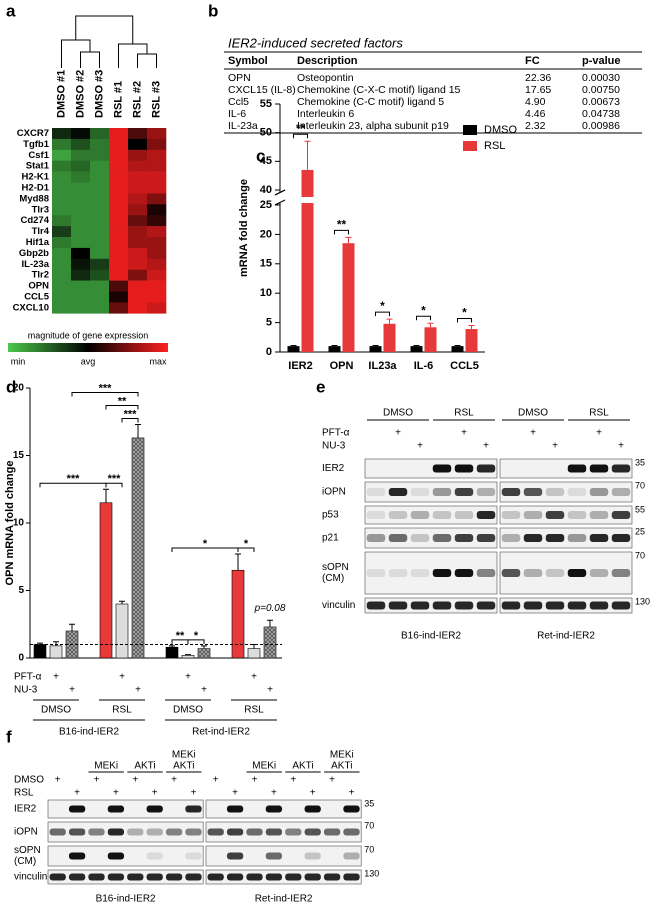  What do you see at coordinates (373, 126) in the screenshot?
I see `table-cell: Interleukin 23, alpha subunit p19` at bounding box center [373, 126].